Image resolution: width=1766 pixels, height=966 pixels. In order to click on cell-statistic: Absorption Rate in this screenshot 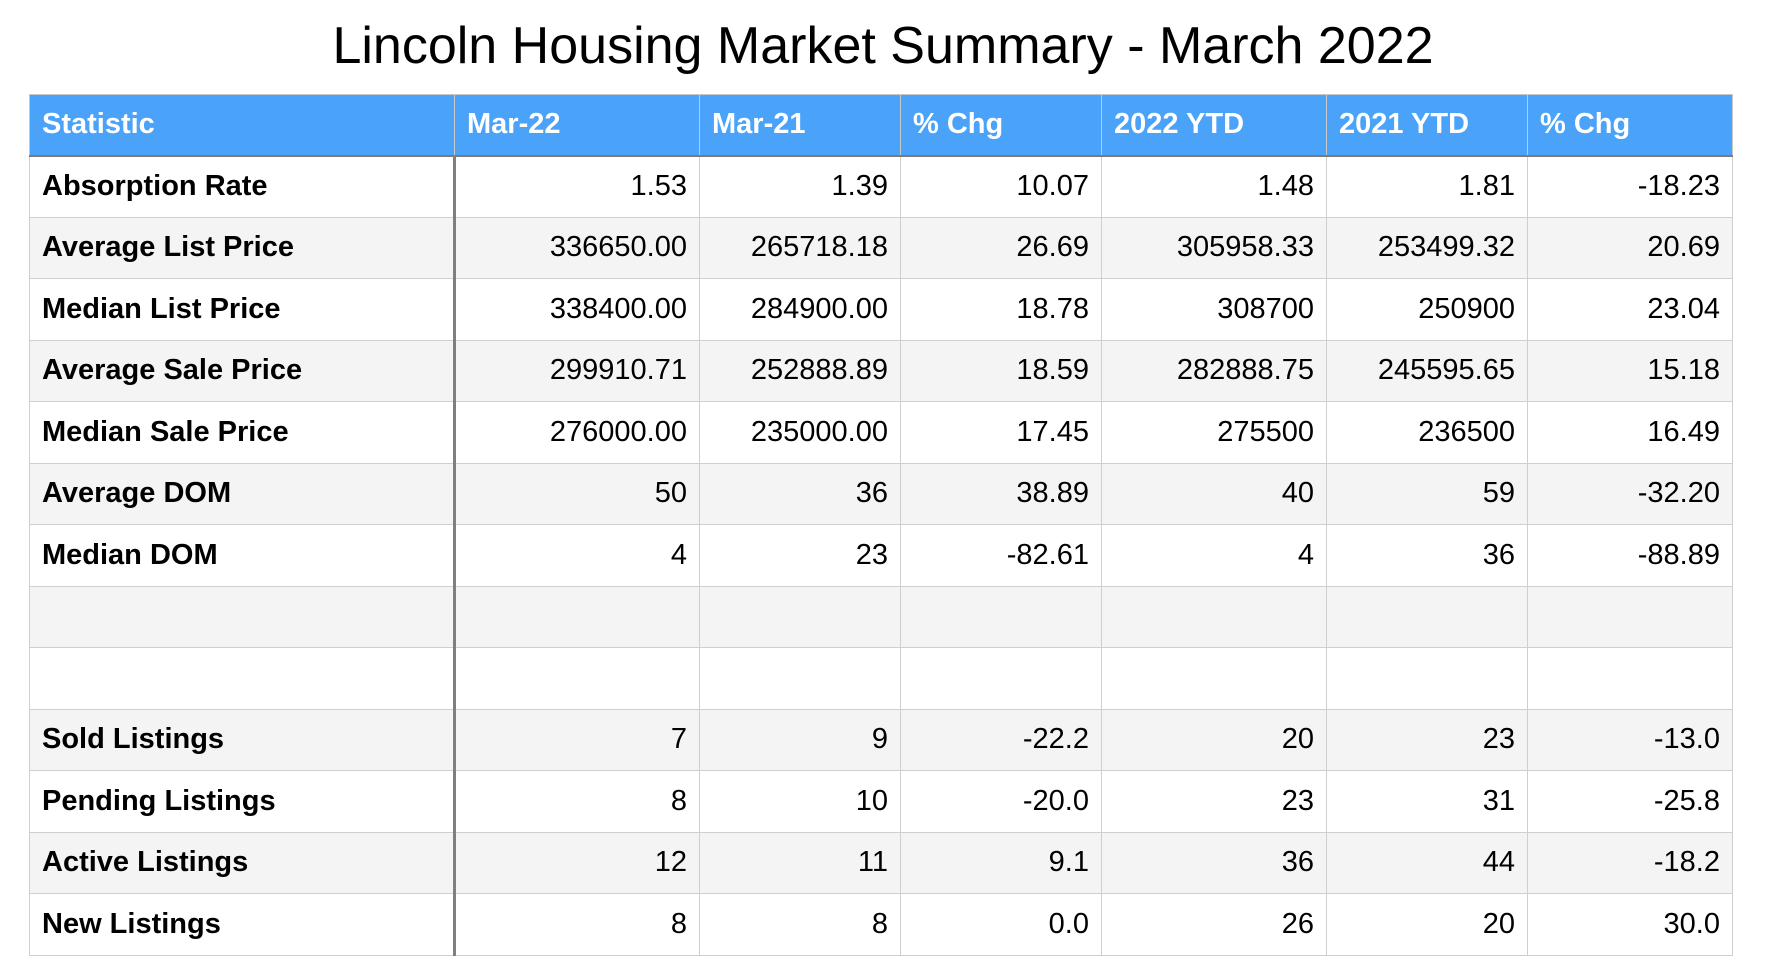, I will do `click(242, 186)`.